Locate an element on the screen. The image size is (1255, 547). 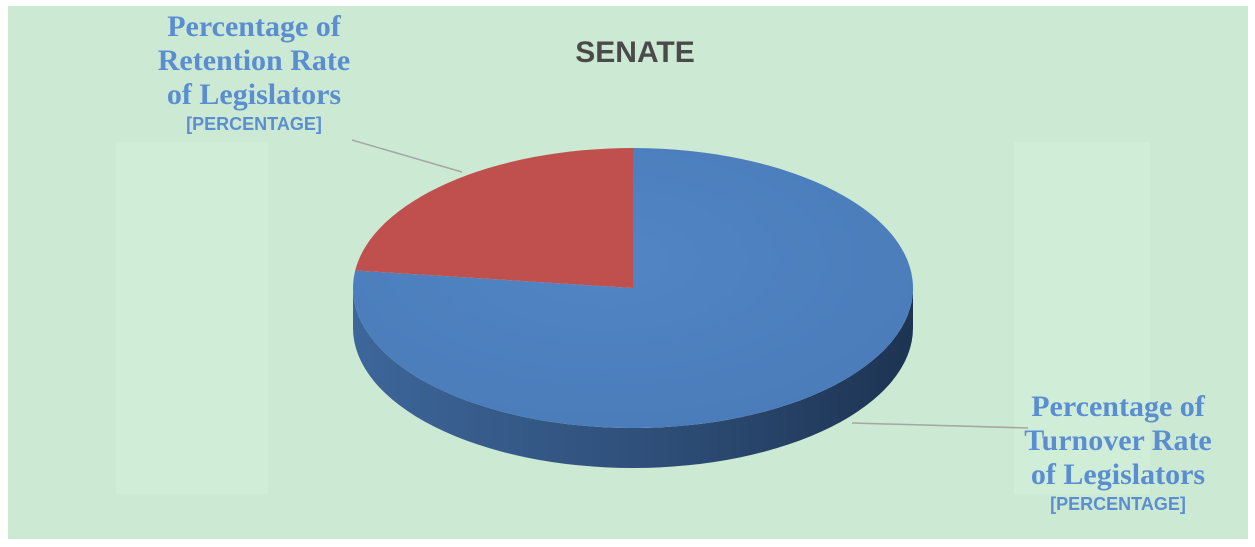
pie-slice-retention is located at coordinates (494, 217).